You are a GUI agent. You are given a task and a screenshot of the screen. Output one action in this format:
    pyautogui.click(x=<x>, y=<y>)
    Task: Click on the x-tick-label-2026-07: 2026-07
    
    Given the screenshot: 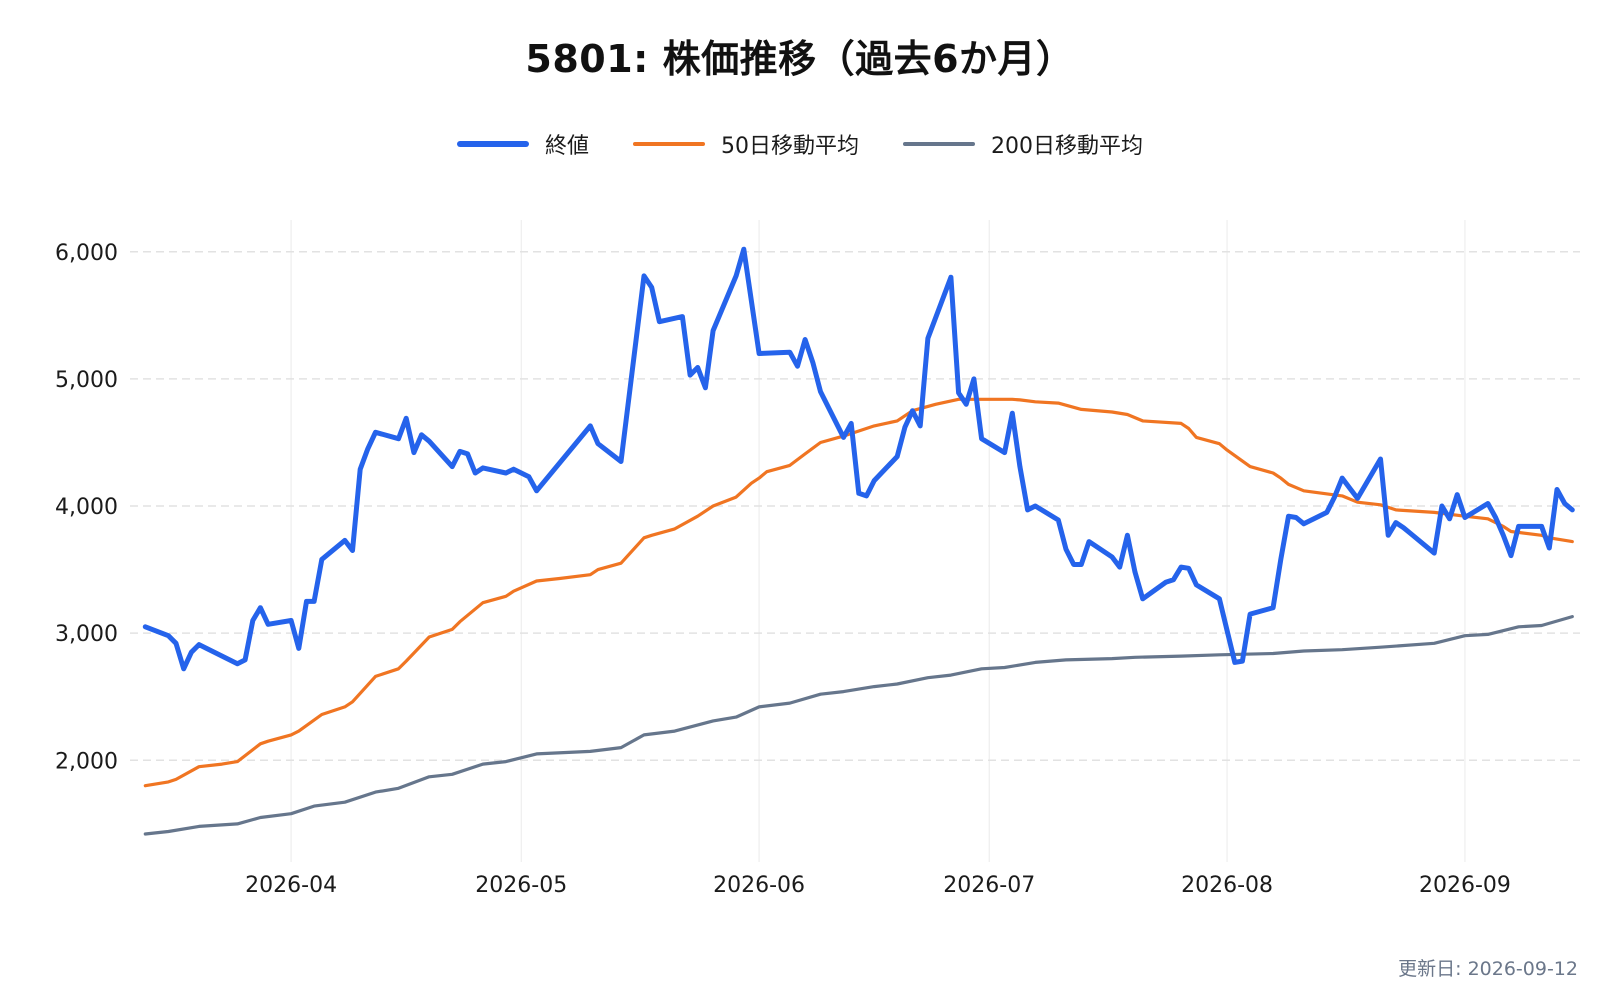 What is the action you would take?
    pyautogui.click(x=989, y=885)
    